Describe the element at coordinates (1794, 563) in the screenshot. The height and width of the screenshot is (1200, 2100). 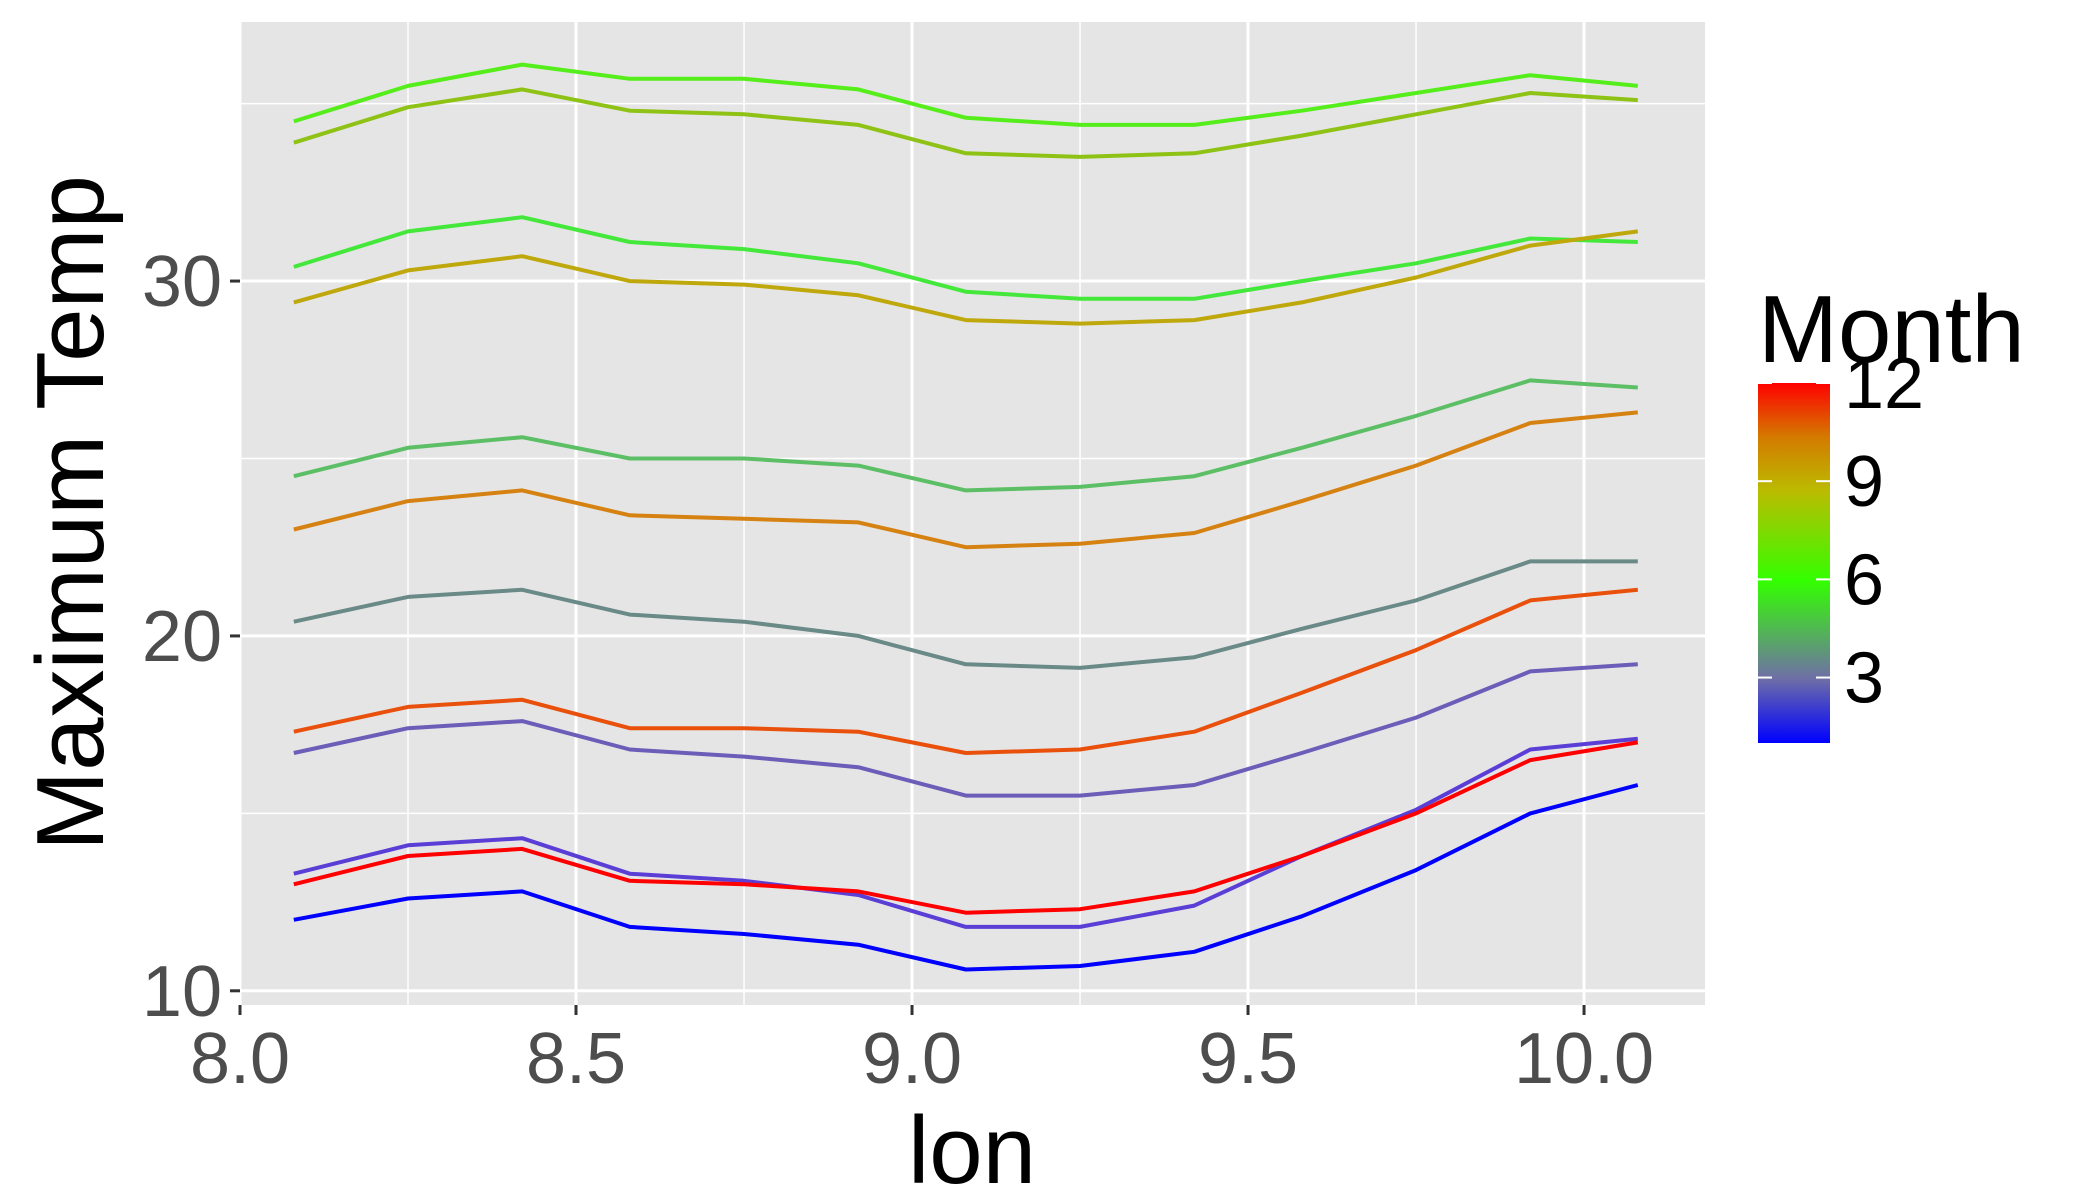
I see `legend-colorbar` at that location.